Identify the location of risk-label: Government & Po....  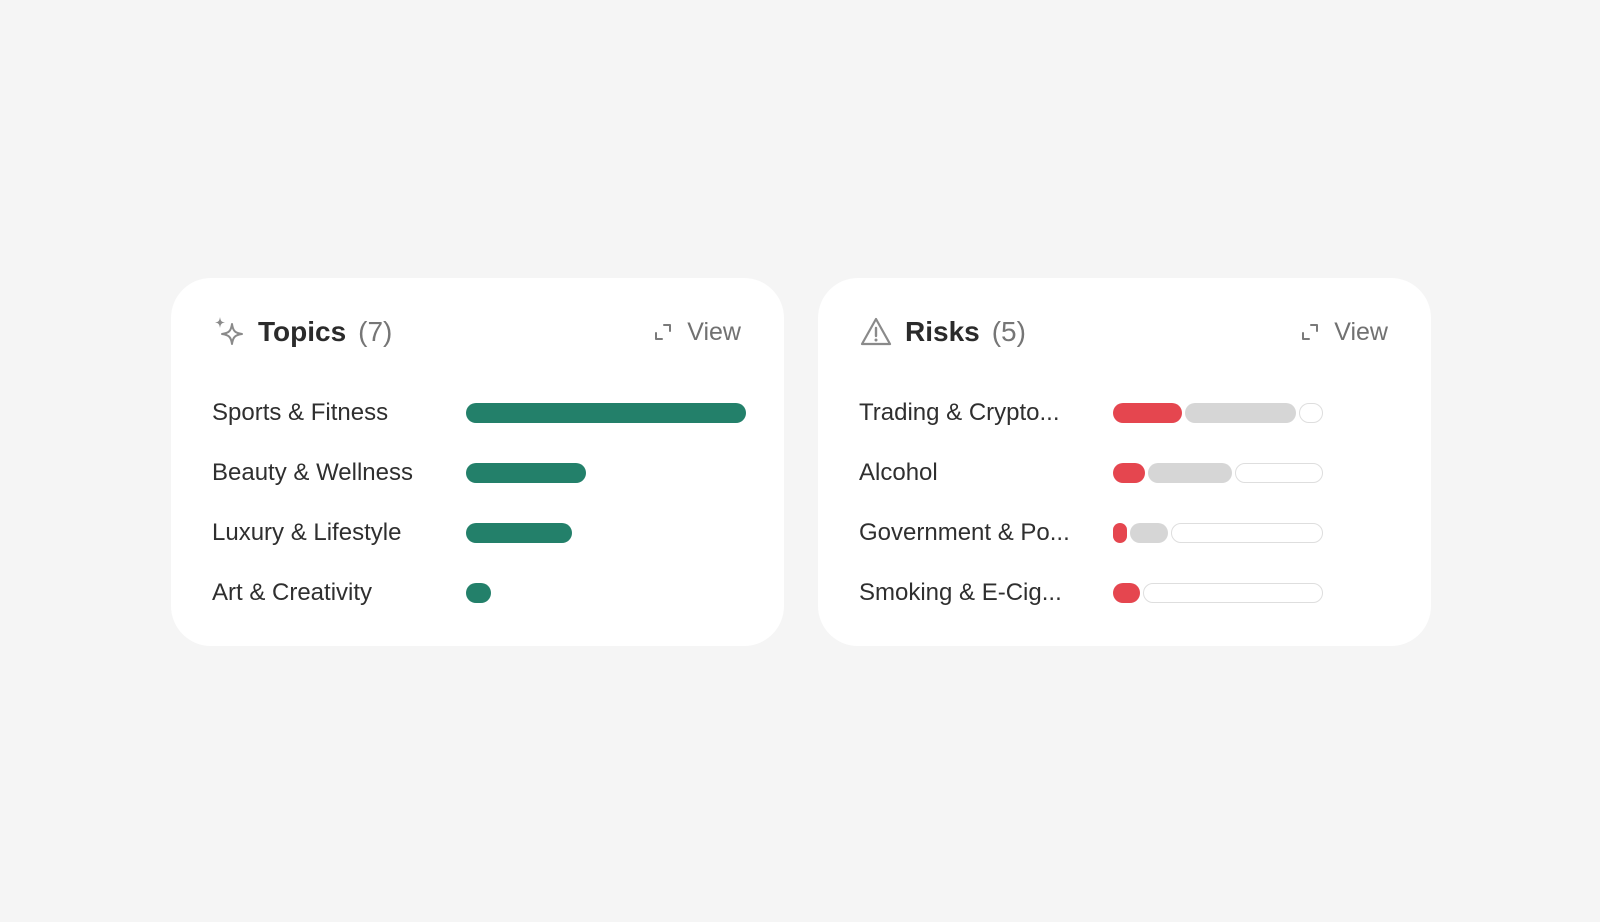
(964, 532).